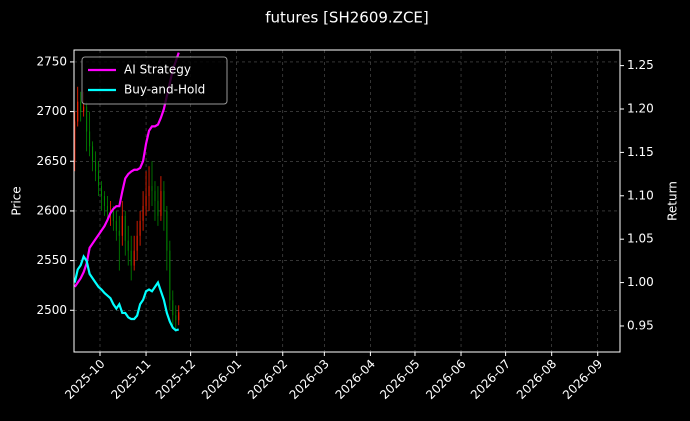  What do you see at coordinates (640, 65) in the screenshot?
I see `y2-tick-label: 1.25` at bounding box center [640, 65].